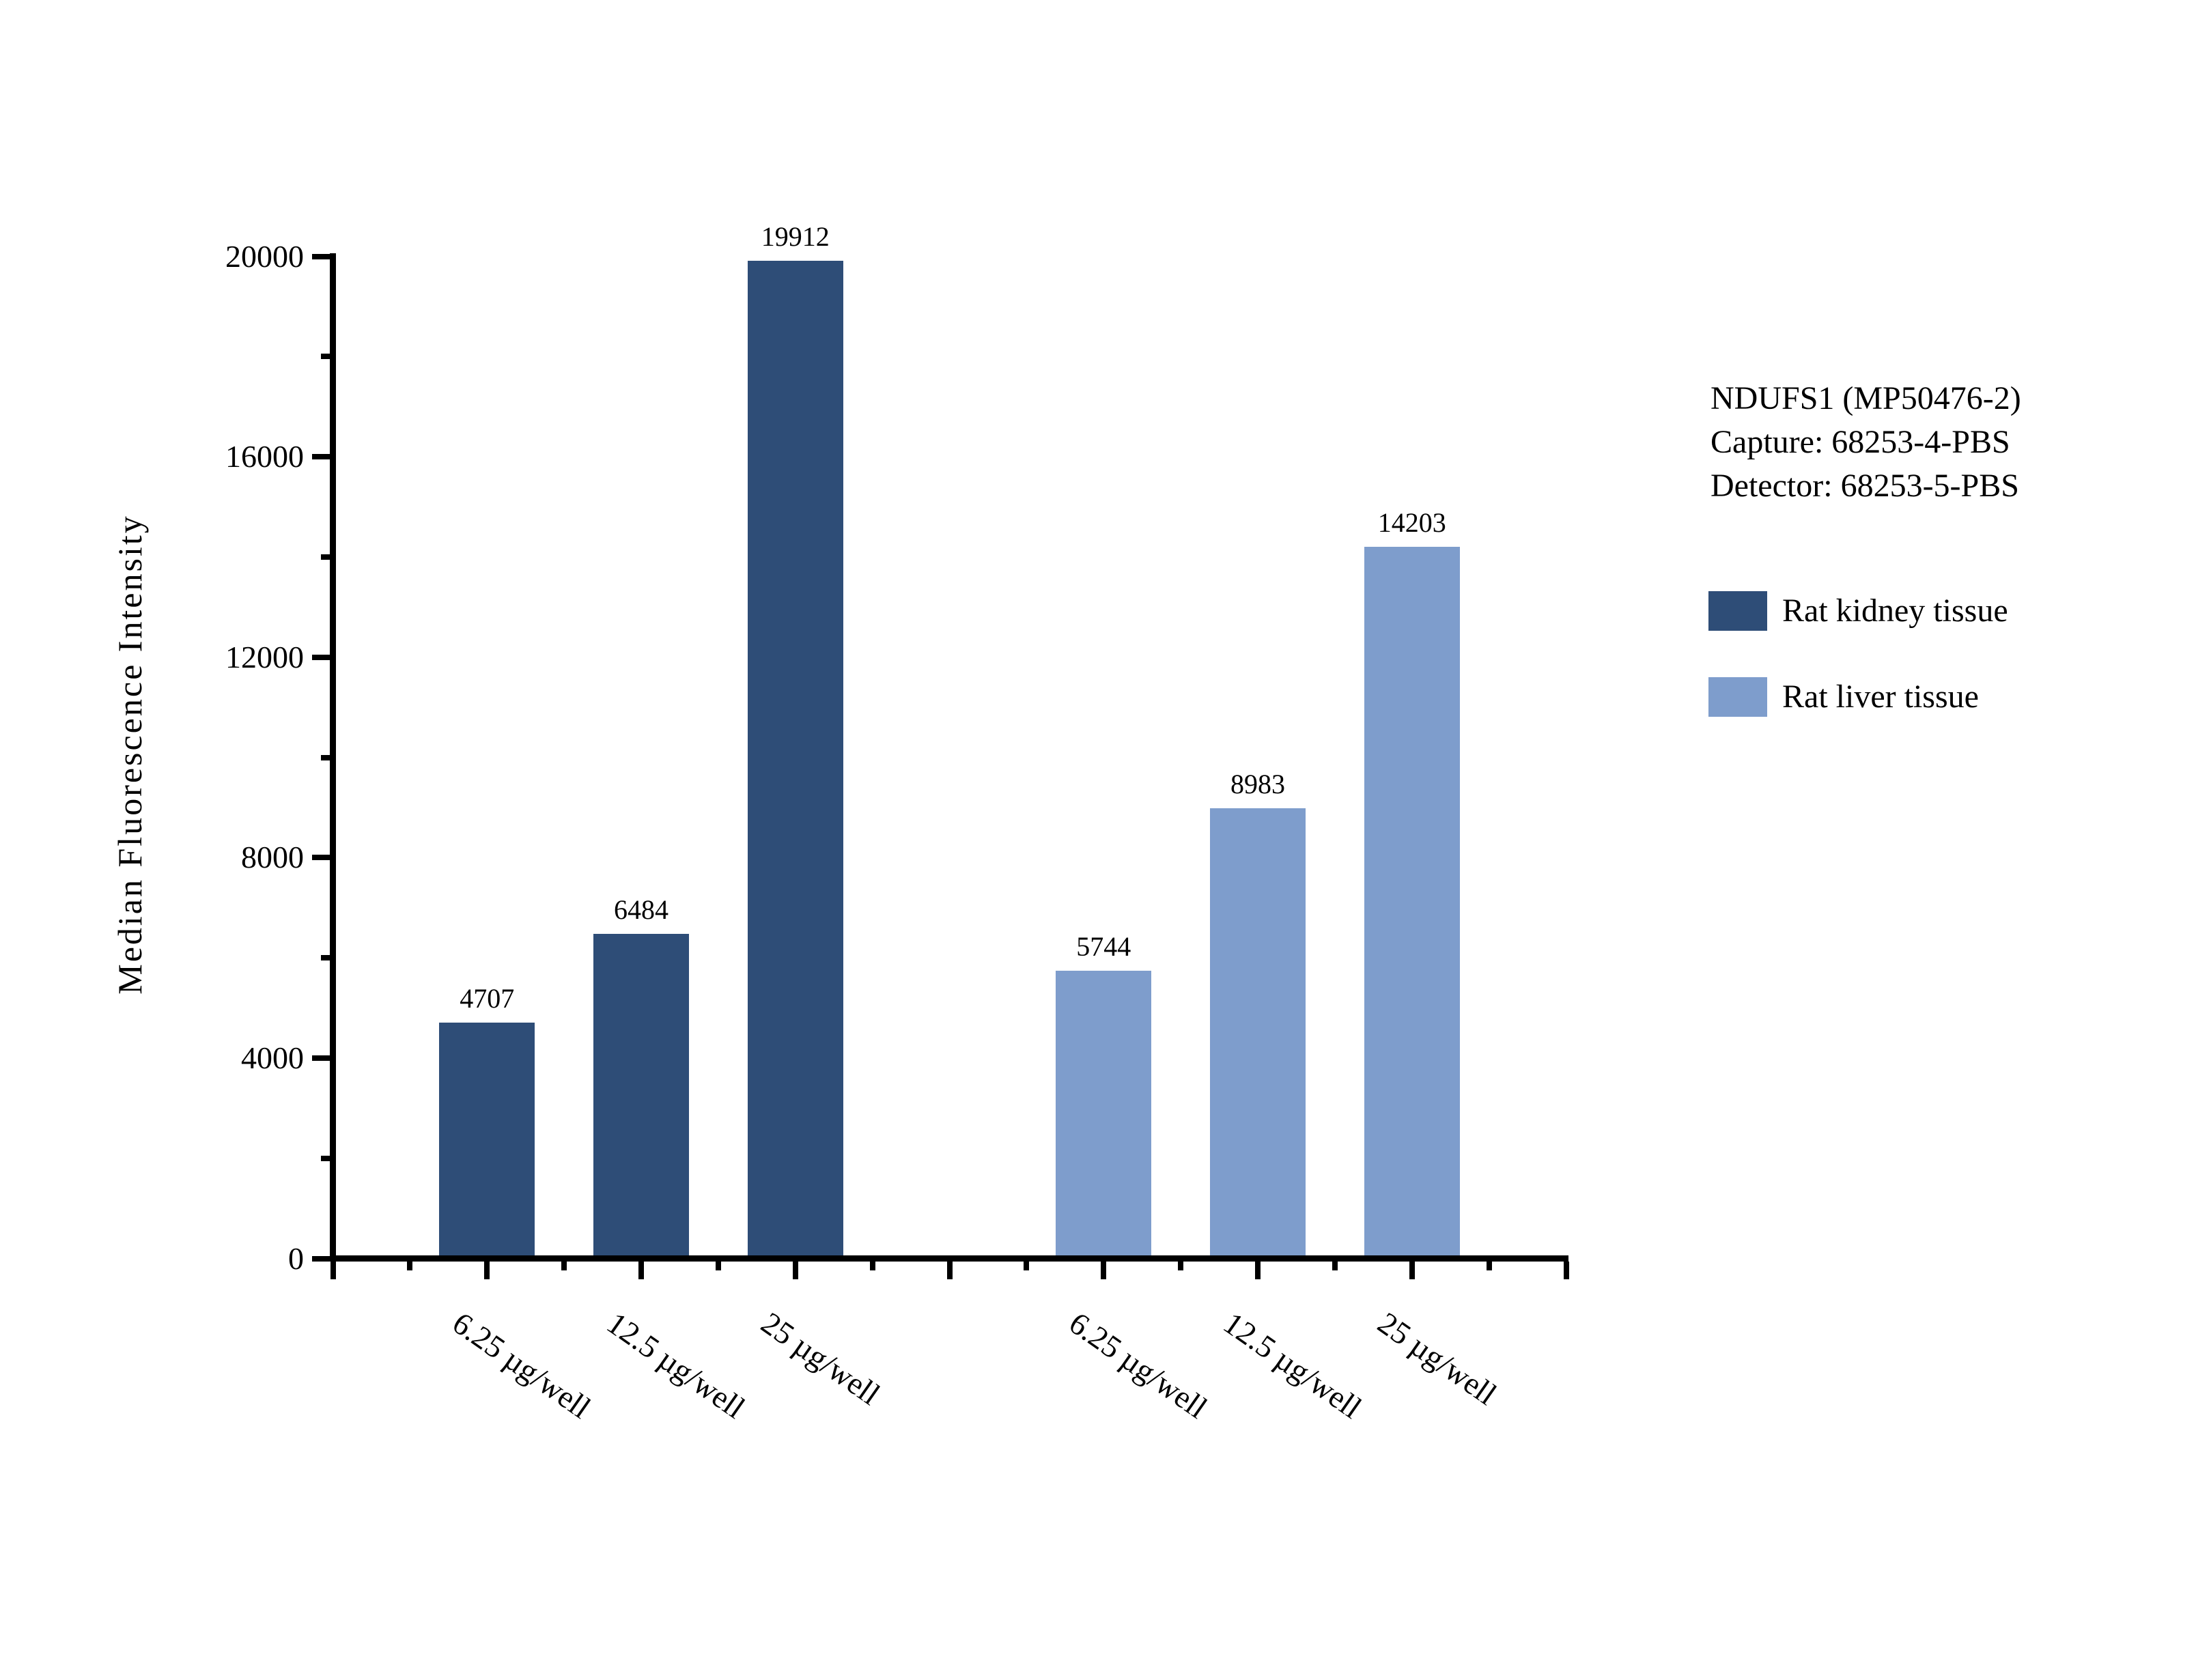 This screenshot has width=2196, height=1680. What do you see at coordinates (1865, 486) in the screenshot?
I see `annotation-line-3: Detector: 68253-5-PBS` at bounding box center [1865, 486].